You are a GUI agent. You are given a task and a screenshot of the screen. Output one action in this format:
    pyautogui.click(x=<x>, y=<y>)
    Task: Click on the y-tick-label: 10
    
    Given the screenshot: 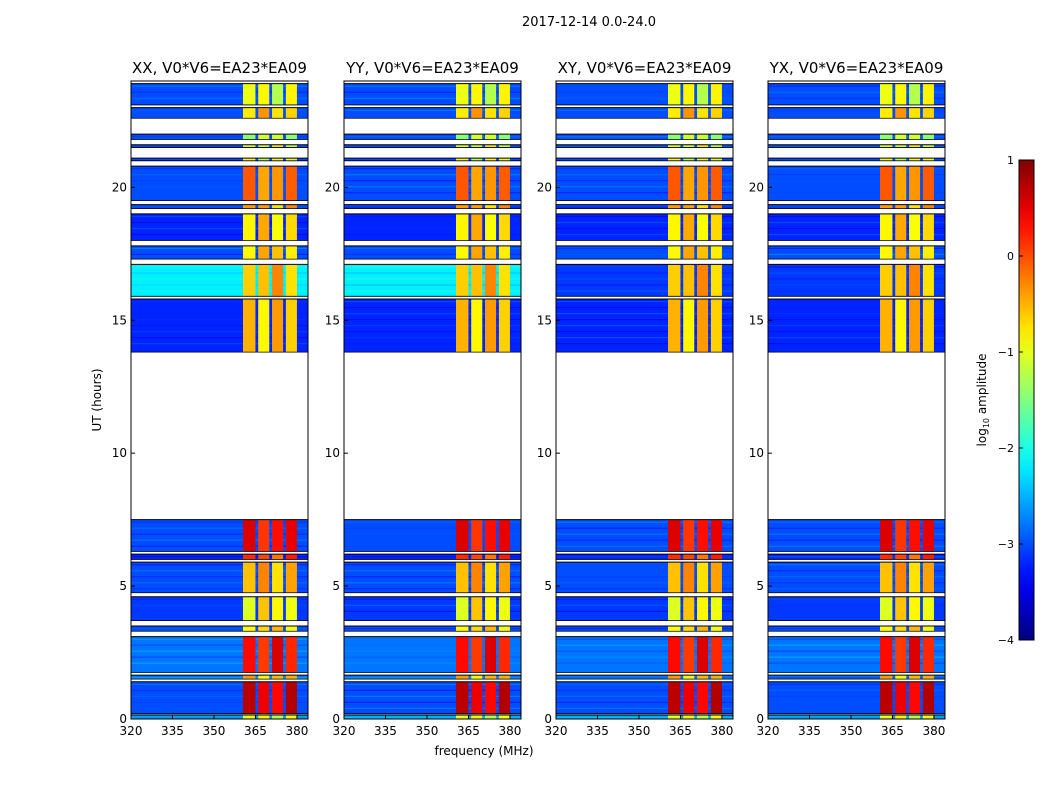 What is the action you would take?
    pyautogui.click(x=544, y=453)
    